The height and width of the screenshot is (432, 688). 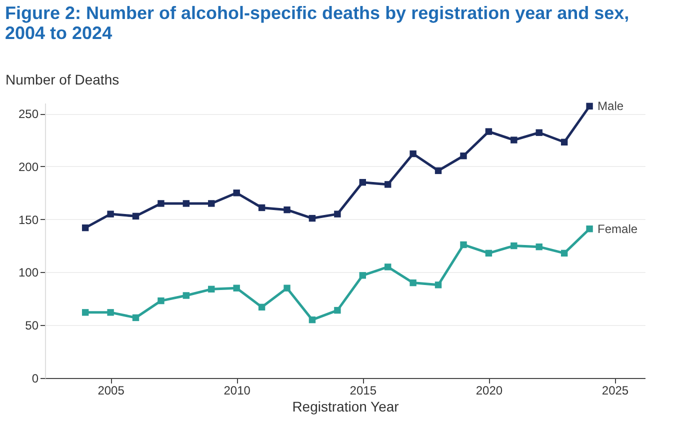 I want to click on y-axis-title: Number of Deaths, so click(x=63, y=80).